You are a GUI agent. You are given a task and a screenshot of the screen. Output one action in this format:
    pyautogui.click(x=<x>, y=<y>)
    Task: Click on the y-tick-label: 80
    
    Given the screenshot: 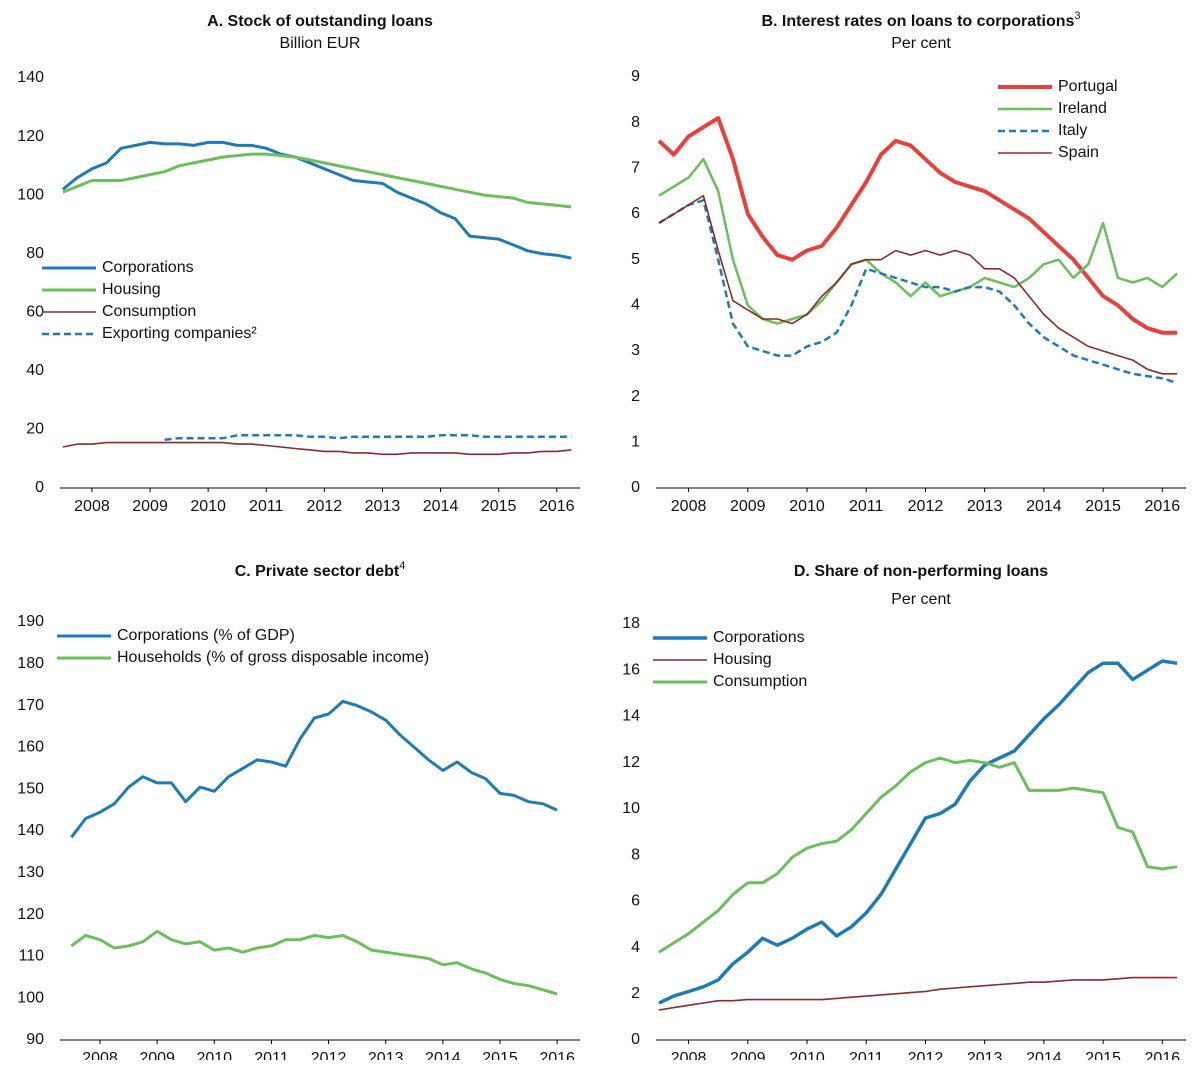 What is the action you would take?
    pyautogui.click(x=35, y=253)
    